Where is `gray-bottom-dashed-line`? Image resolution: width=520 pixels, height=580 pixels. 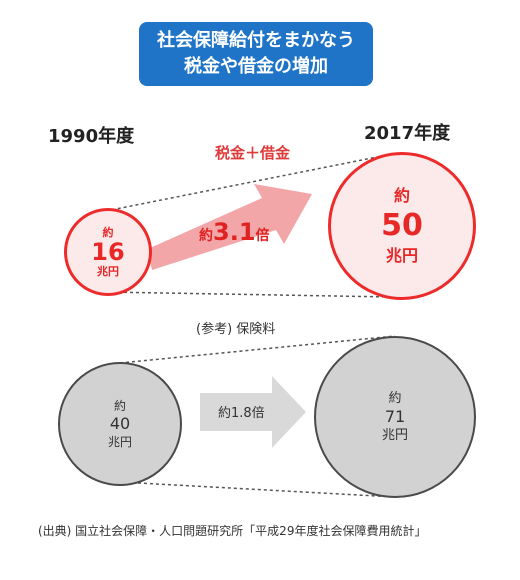 gray-bottom-dashed-line is located at coordinates (257, 489).